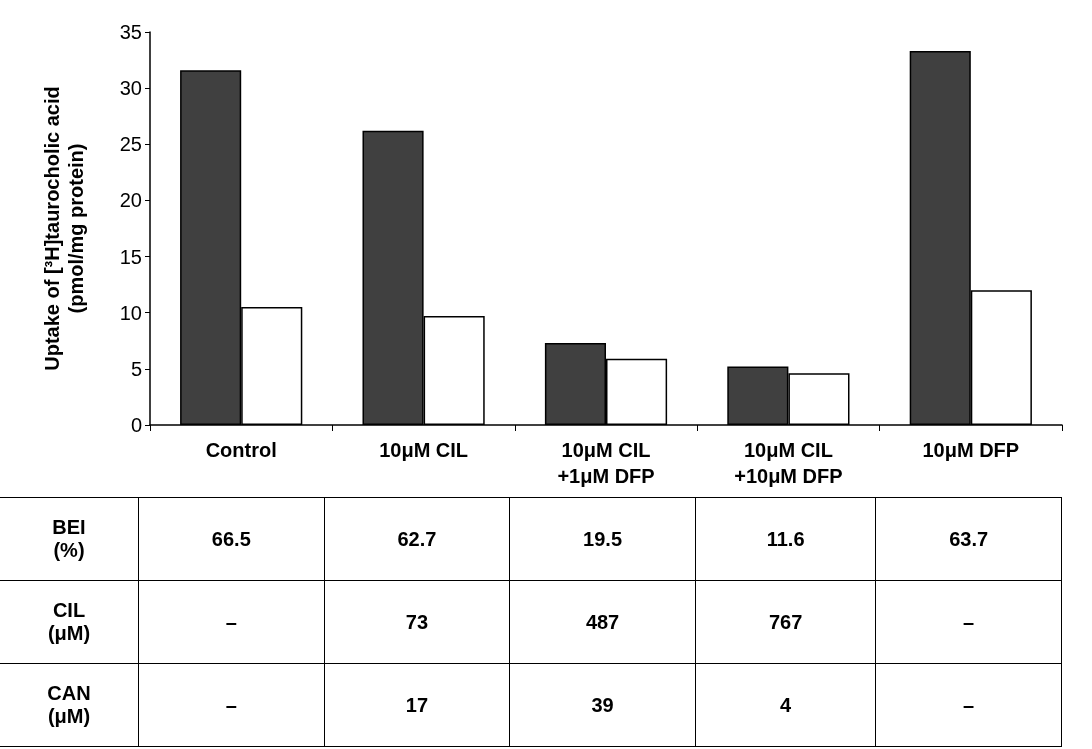  What do you see at coordinates (968, 539) in the screenshot?
I see `text: 63.7` at bounding box center [968, 539].